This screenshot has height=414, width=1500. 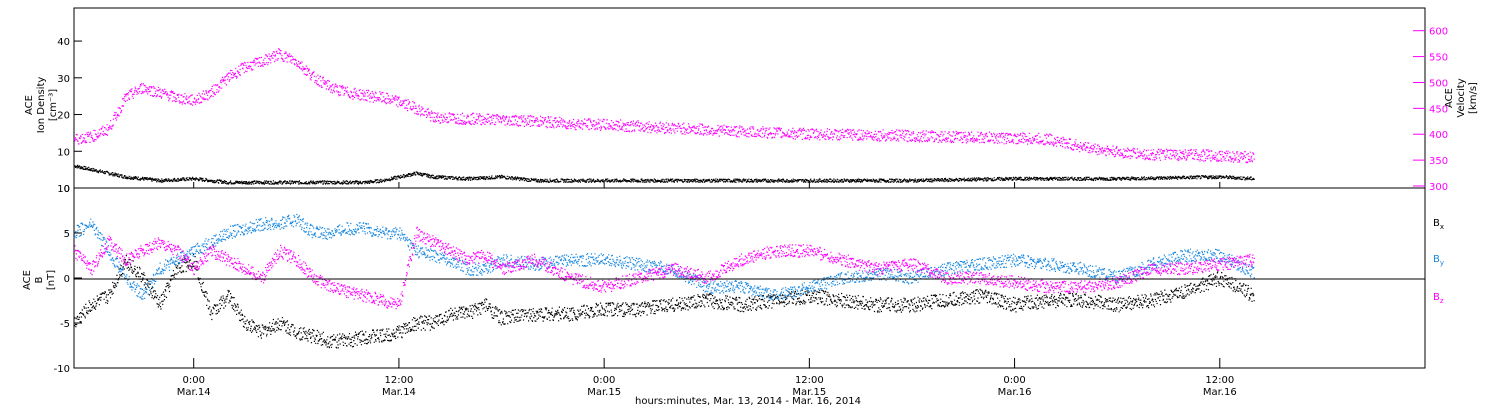 I want to click on top-right-tick-label-6: 600, so click(x=1438, y=32).